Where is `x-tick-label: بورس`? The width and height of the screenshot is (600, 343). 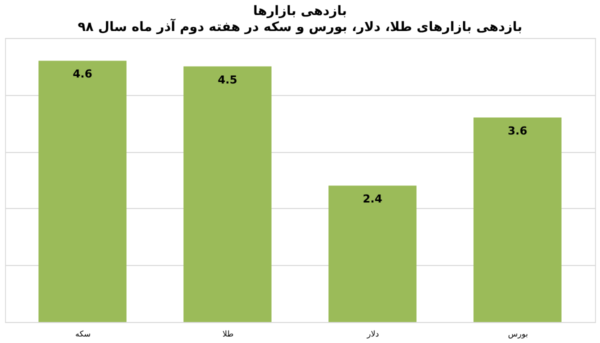 x-tick-label: بورس is located at coordinates (518, 334).